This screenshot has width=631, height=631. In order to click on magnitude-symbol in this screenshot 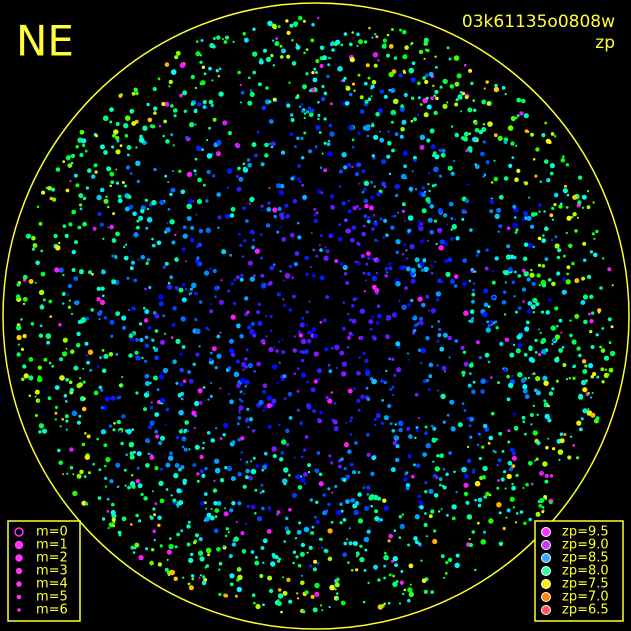, I will do `click(19, 610)`.